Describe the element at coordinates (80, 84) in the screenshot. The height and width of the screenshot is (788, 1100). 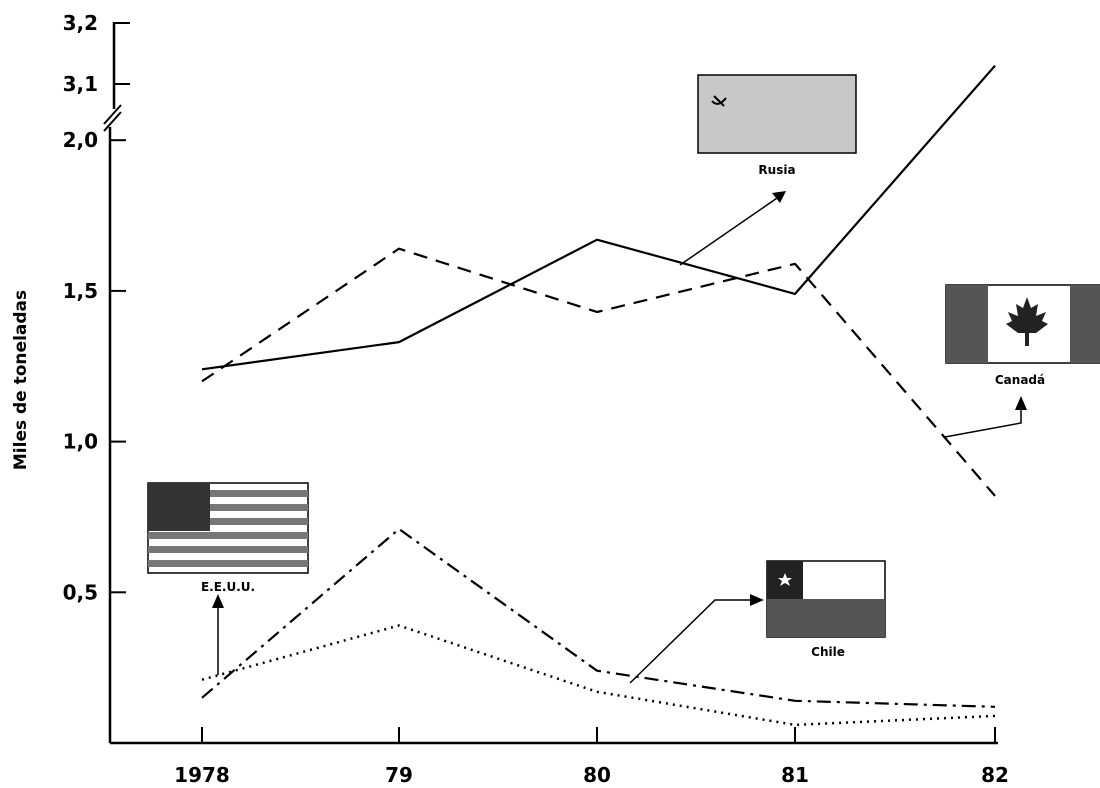
I see `y-tick-label: 3,1` at that location.